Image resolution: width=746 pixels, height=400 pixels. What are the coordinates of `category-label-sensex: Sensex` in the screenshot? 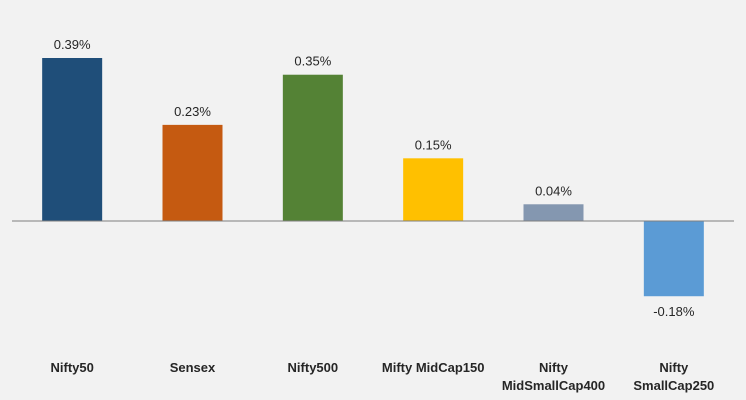 It's located at (193, 367).